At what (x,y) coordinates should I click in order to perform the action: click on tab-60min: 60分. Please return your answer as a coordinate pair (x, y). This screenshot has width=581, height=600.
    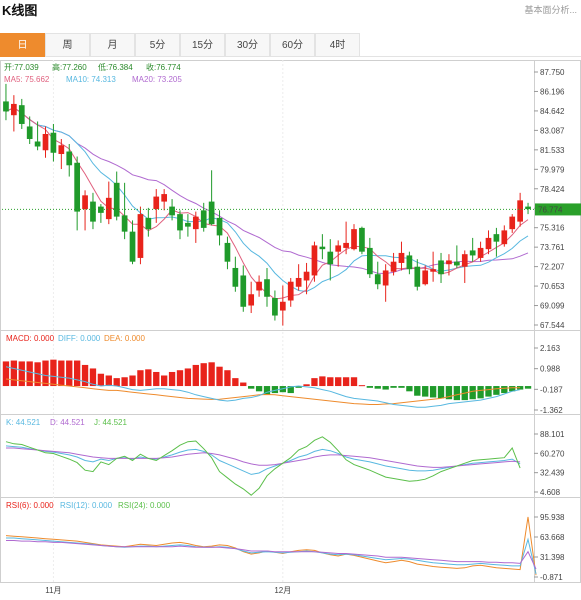
    Looking at the image, I should click on (292, 45).